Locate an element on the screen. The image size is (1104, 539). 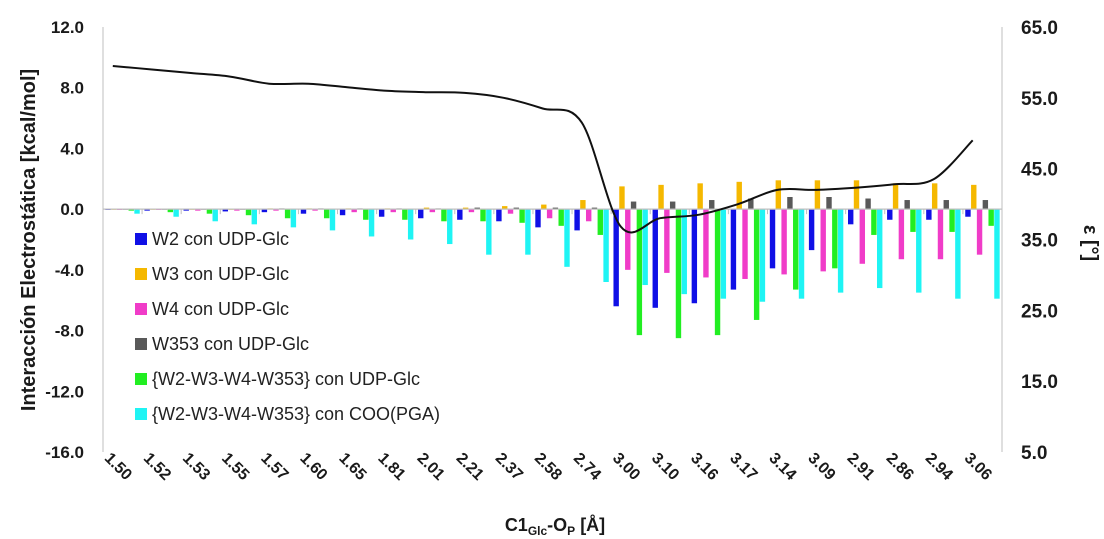
x-tick-label: 1.57 is located at coordinates (274, 467).